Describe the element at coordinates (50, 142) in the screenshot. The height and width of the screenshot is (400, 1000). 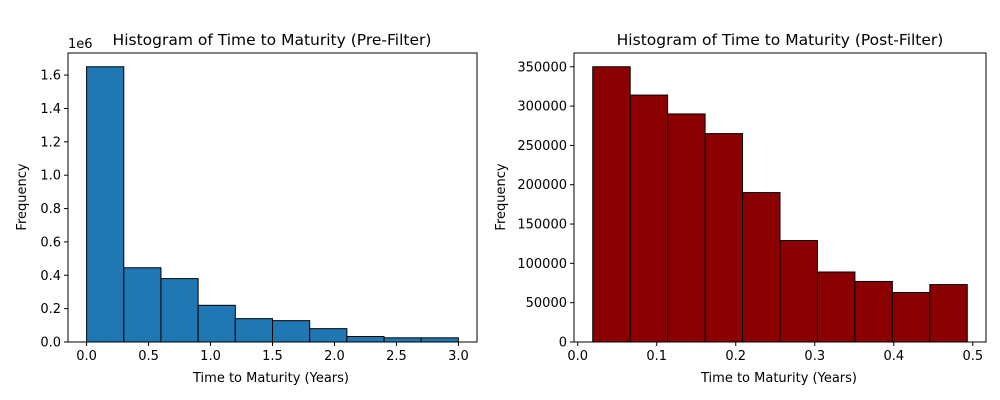
I see `y-tick-label: 1.2` at that location.